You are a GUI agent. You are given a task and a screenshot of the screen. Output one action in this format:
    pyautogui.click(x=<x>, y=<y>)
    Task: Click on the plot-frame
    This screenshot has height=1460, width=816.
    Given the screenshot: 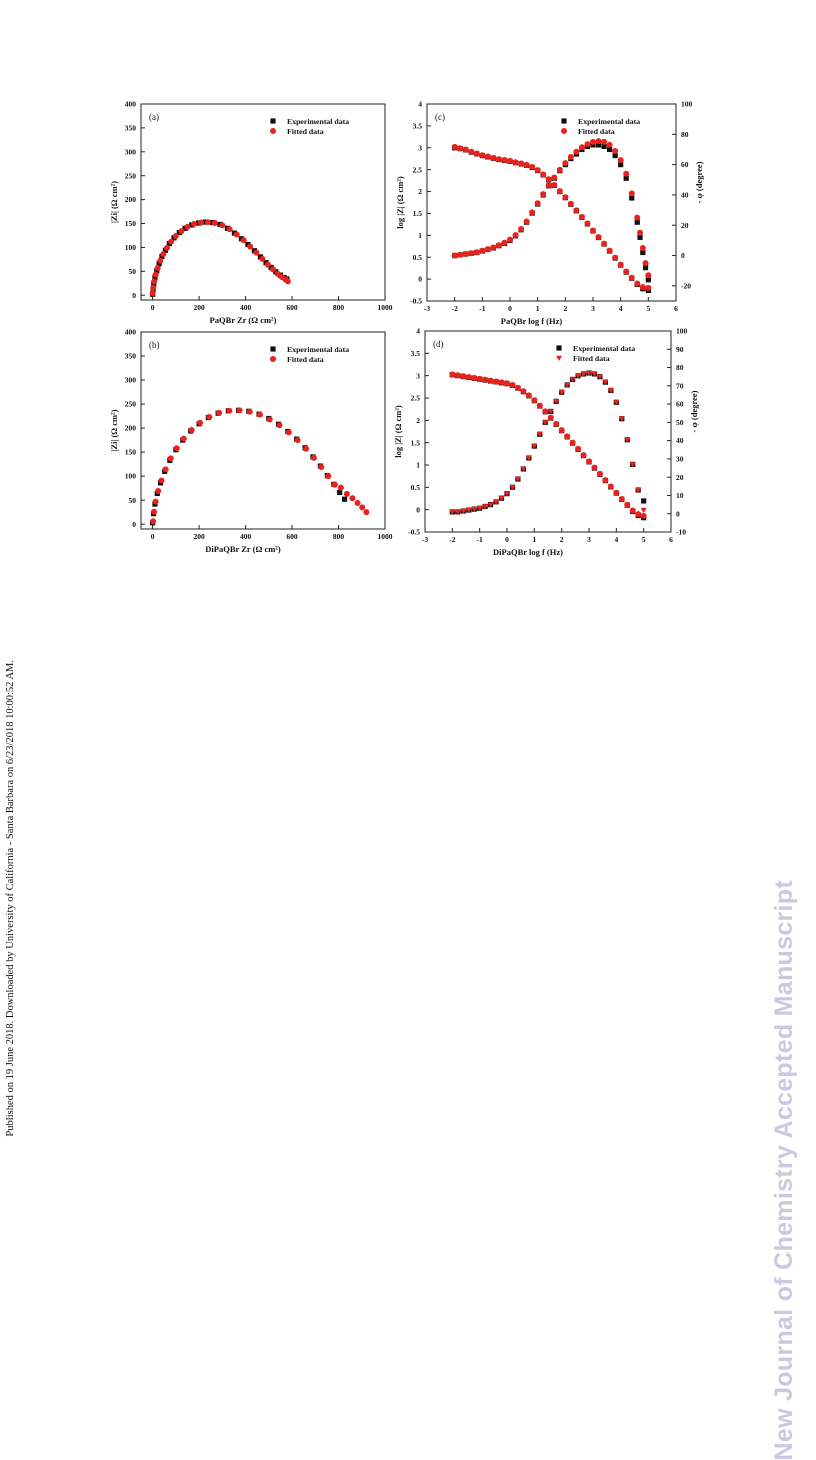 What is the action you would take?
    pyautogui.click(x=551, y=202)
    